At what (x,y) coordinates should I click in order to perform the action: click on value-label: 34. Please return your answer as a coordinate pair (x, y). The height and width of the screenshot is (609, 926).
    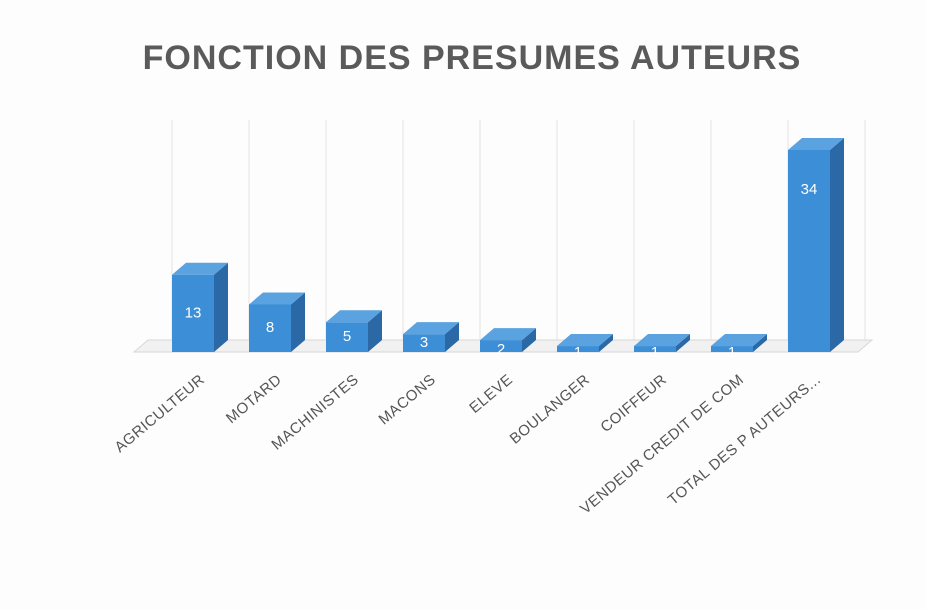
    Looking at the image, I should click on (809, 189).